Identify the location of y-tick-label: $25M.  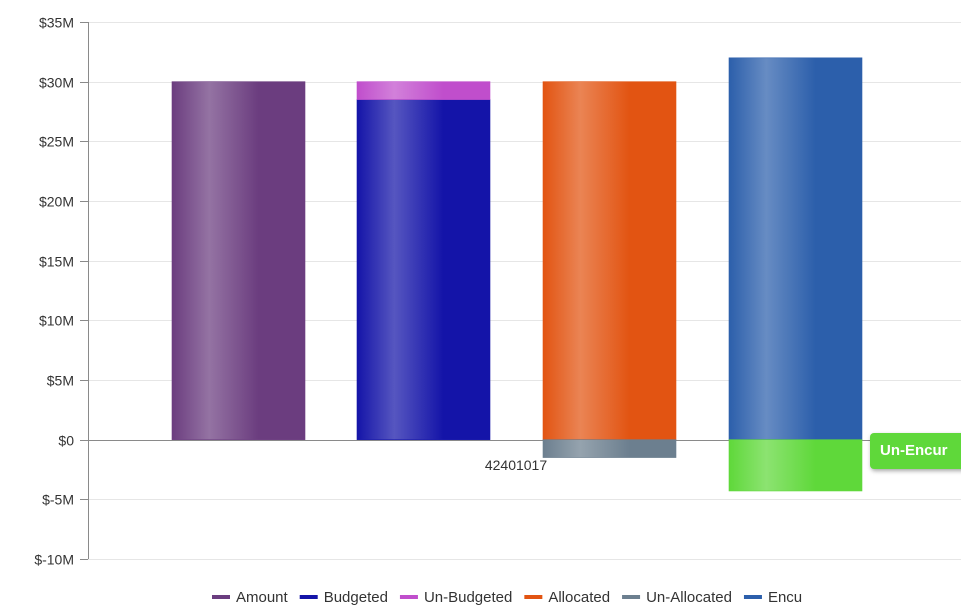
(56, 142).